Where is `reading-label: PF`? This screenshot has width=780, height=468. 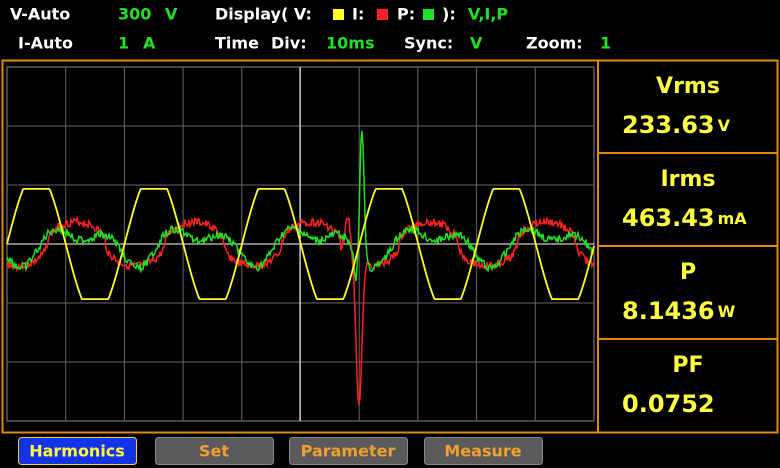 reading-label: PF is located at coordinates (687, 365).